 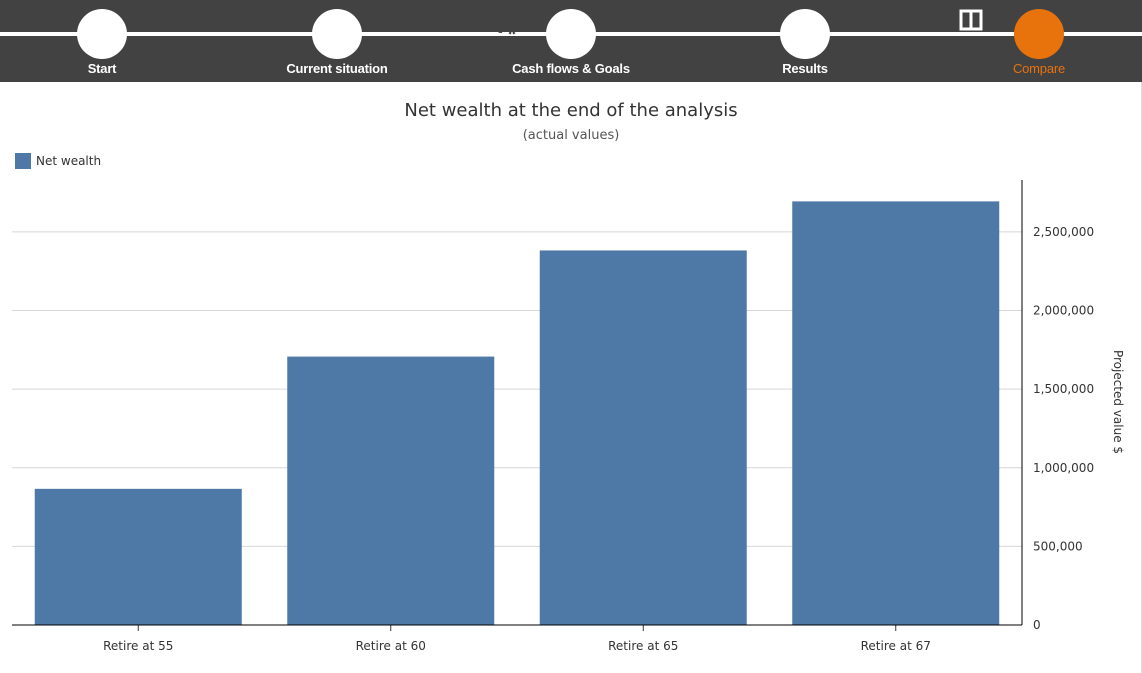 I want to click on nav-step-compare: Compare, so click(x=1039, y=42).